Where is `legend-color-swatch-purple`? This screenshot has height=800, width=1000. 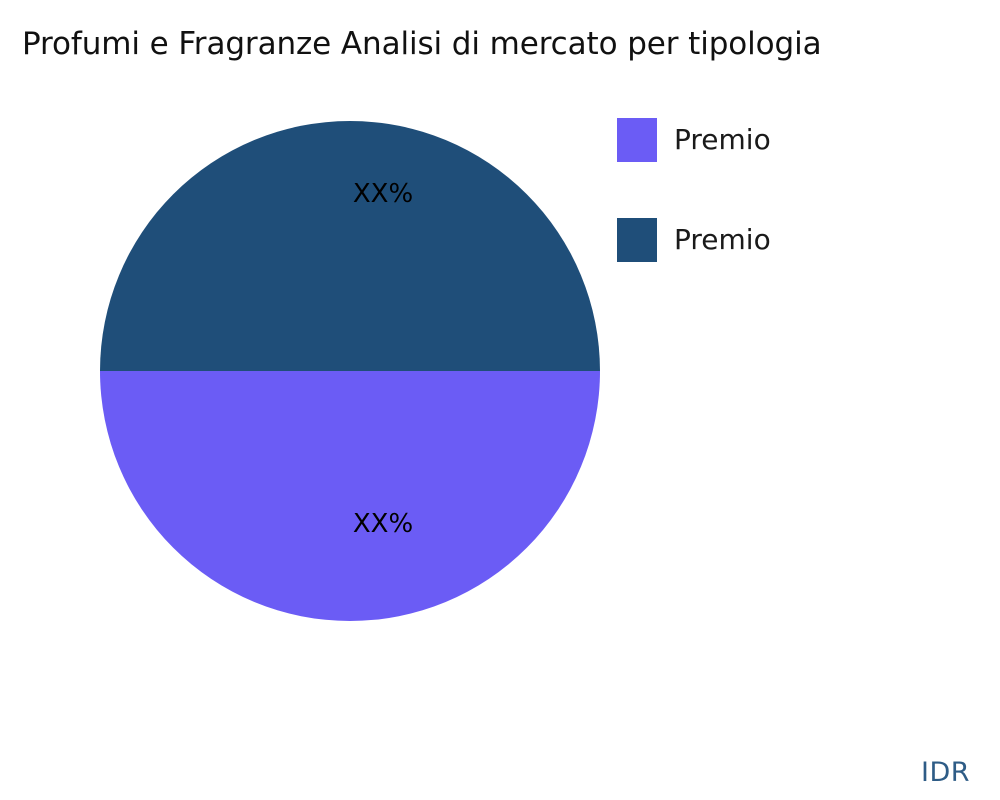 legend-color-swatch-purple is located at coordinates (637, 140).